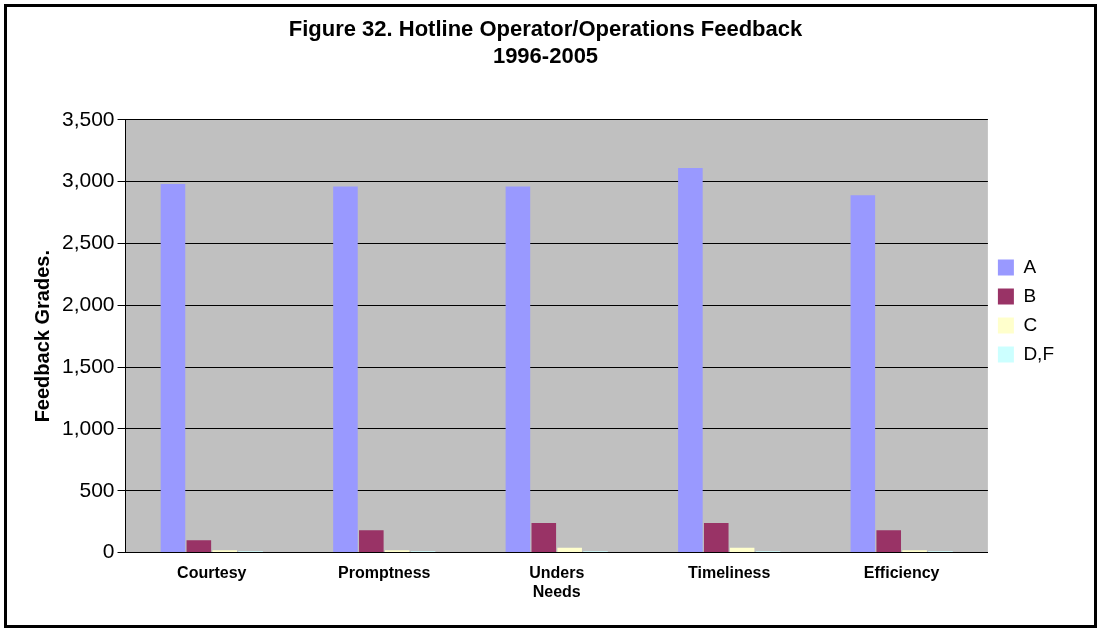 The width and height of the screenshot is (1099, 630). Describe the element at coordinates (1038, 353) in the screenshot. I see `legend-label: D,F` at that location.